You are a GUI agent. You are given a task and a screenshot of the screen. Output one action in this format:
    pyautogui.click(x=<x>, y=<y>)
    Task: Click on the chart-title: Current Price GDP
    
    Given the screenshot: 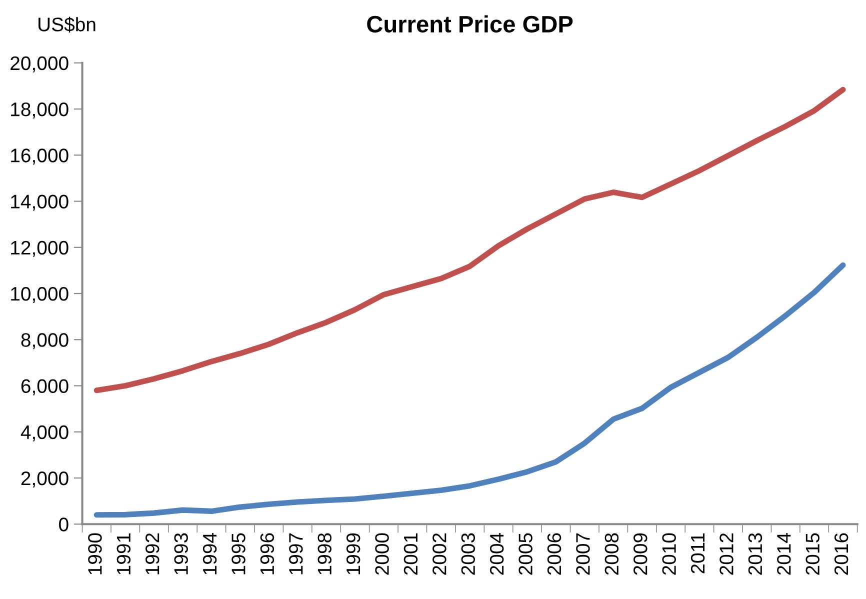 What is the action you would take?
    pyautogui.click(x=470, y=24)
    